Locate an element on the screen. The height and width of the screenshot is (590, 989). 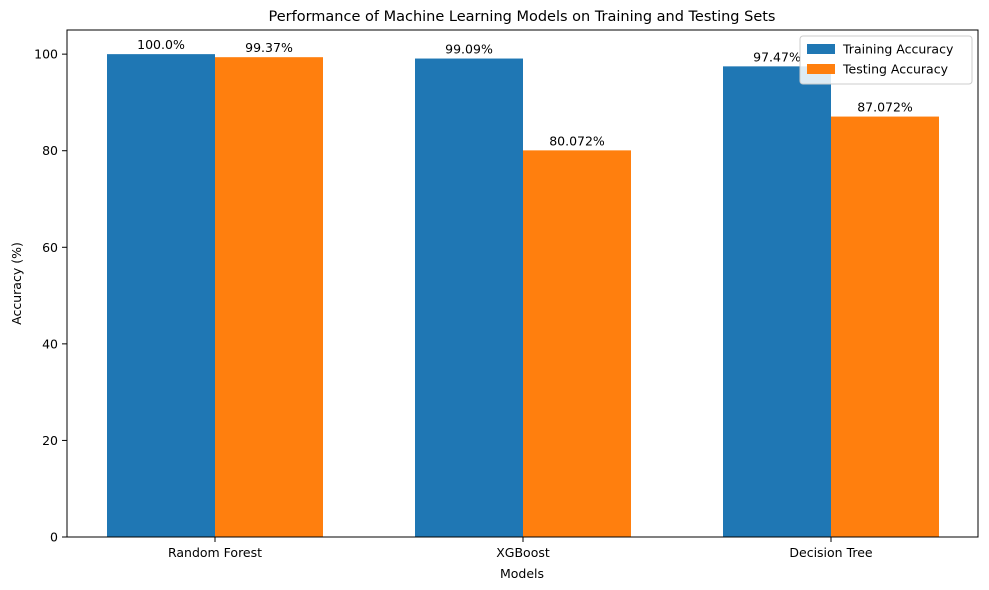
y-tick-label: 20 is located at coordinates (50, 440).